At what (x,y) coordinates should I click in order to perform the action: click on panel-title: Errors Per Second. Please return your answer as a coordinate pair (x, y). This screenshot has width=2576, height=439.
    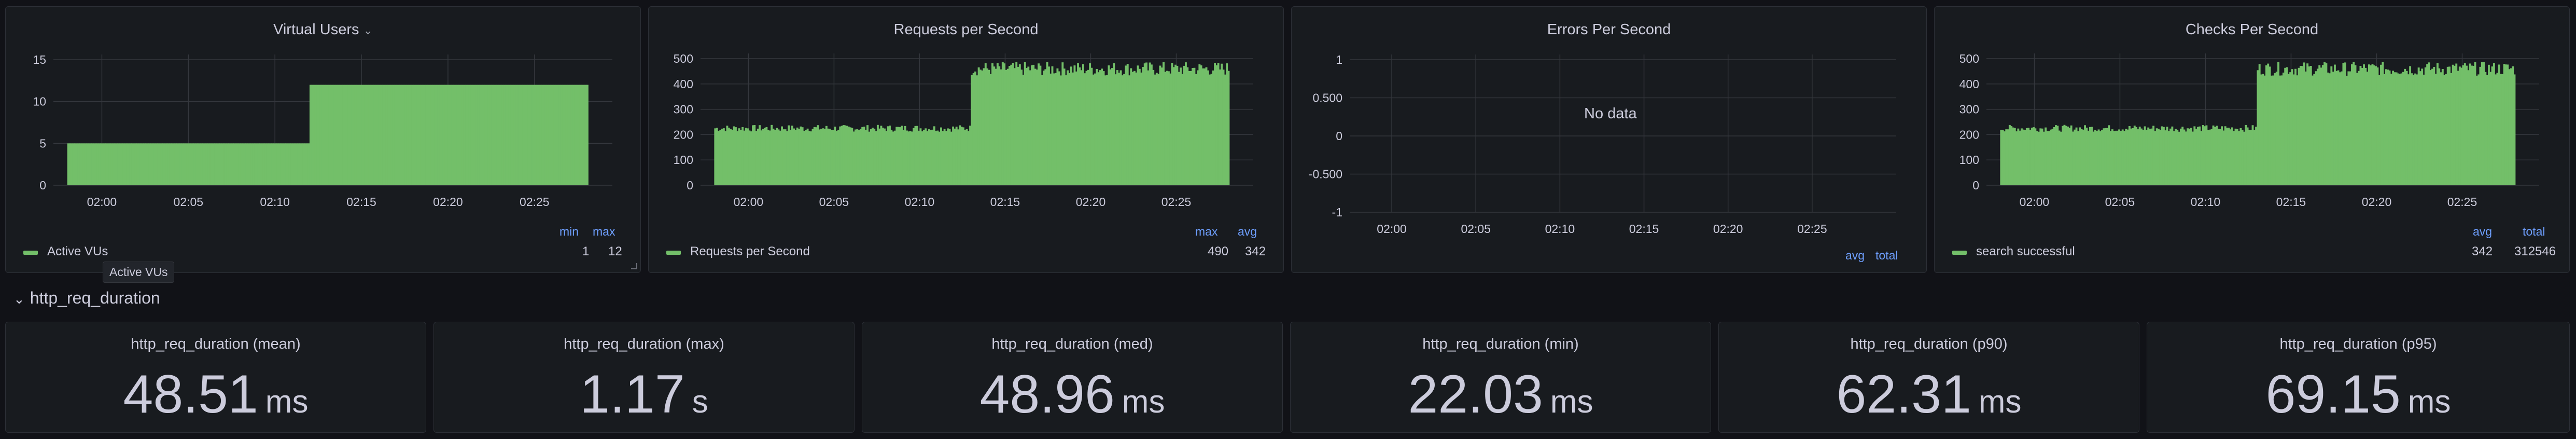
    Looking at the image, I should click on (1609, 29).